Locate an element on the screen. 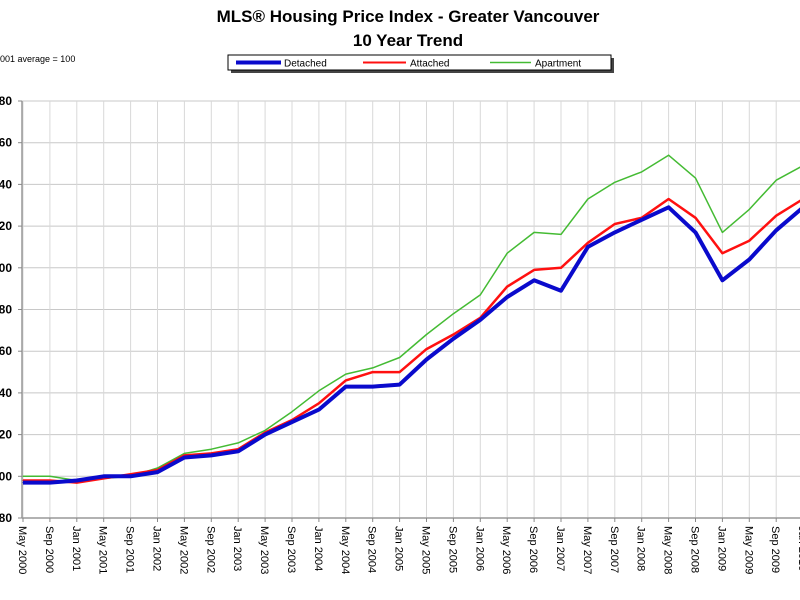 The height and width of the screenshot is (600, 800). x-tick-label: Jan 2004 is located at coordinates (318, 548).